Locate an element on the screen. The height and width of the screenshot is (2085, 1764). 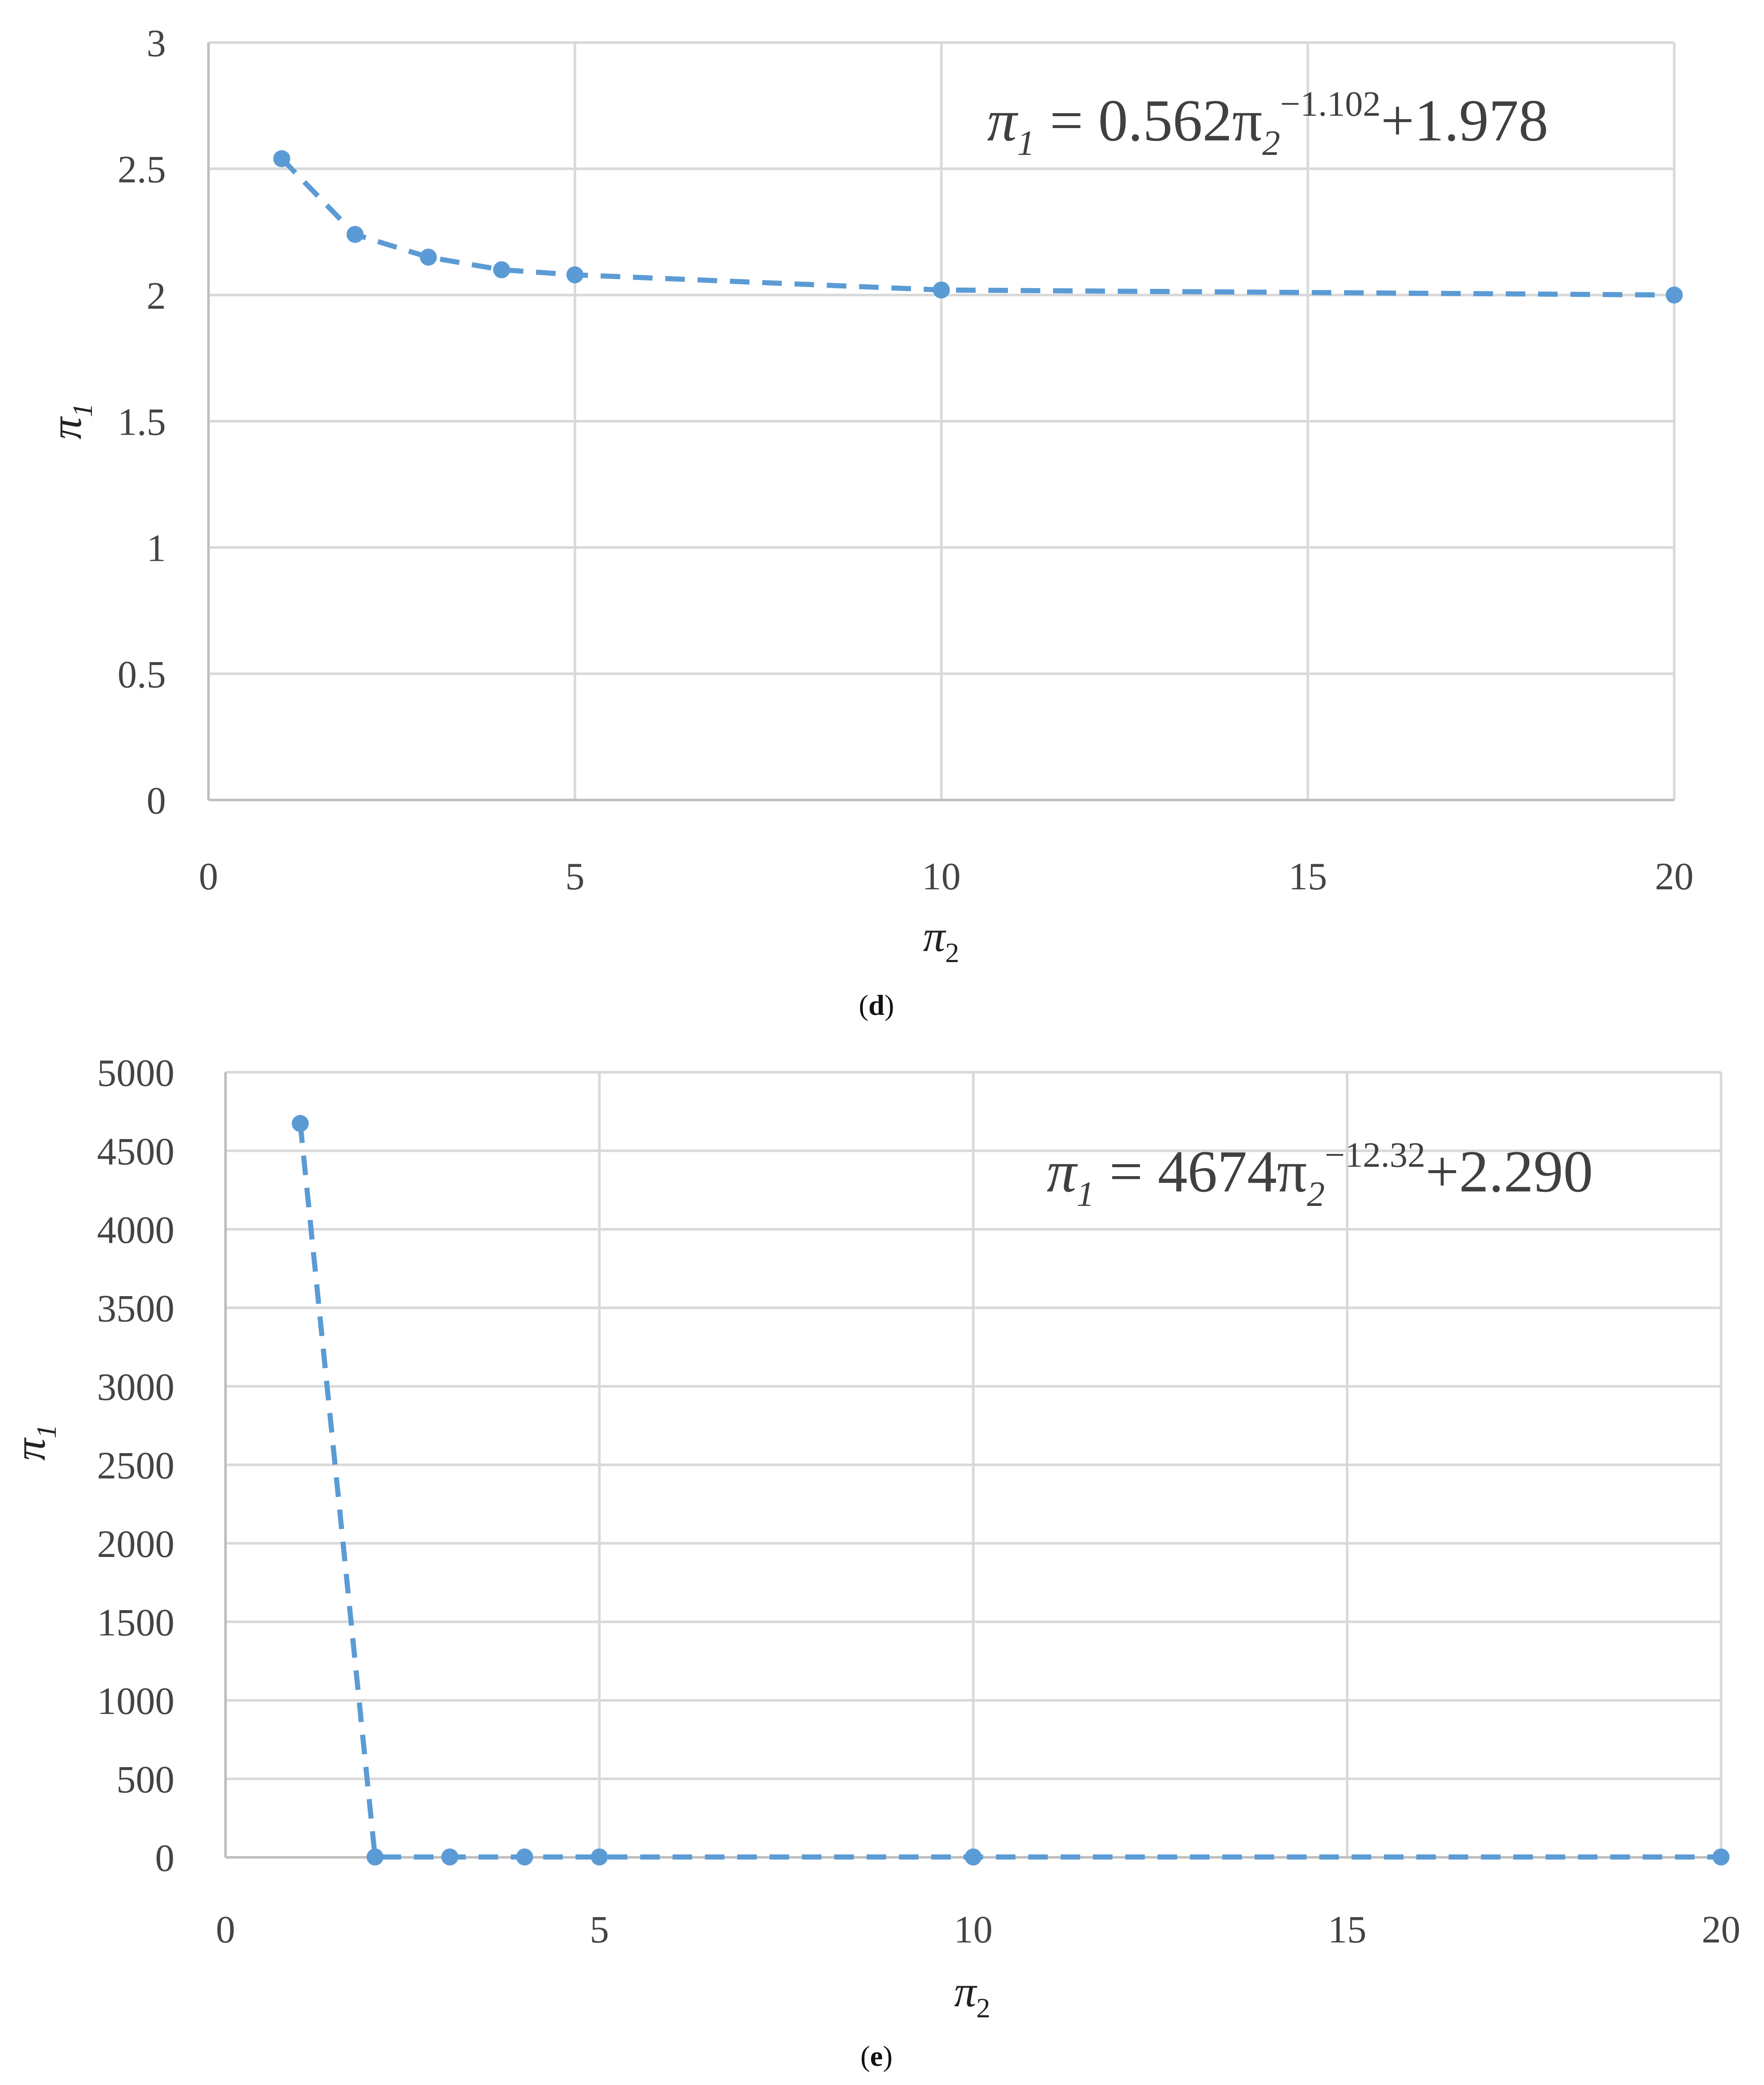
y-tick-label: 0.5 is located at coordinates (141, 674).